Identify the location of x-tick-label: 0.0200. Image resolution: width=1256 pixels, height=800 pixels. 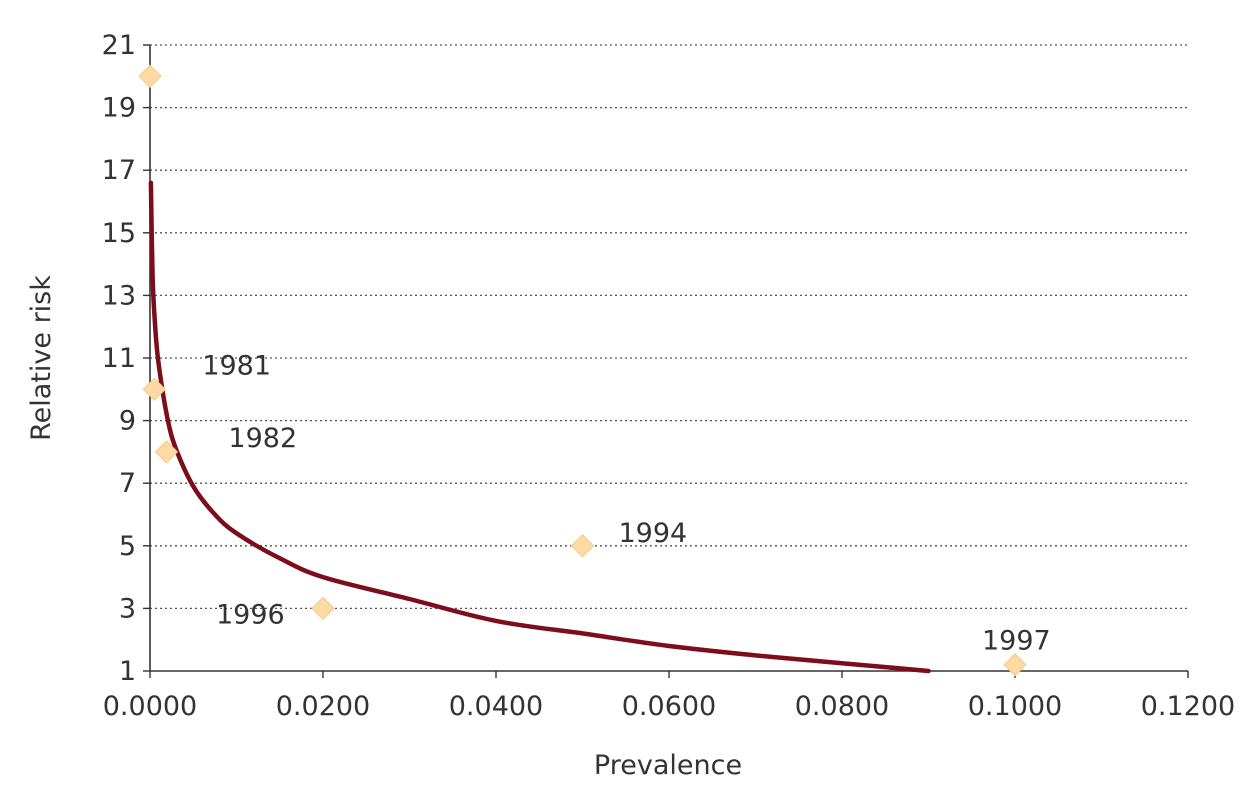
(323, 706).